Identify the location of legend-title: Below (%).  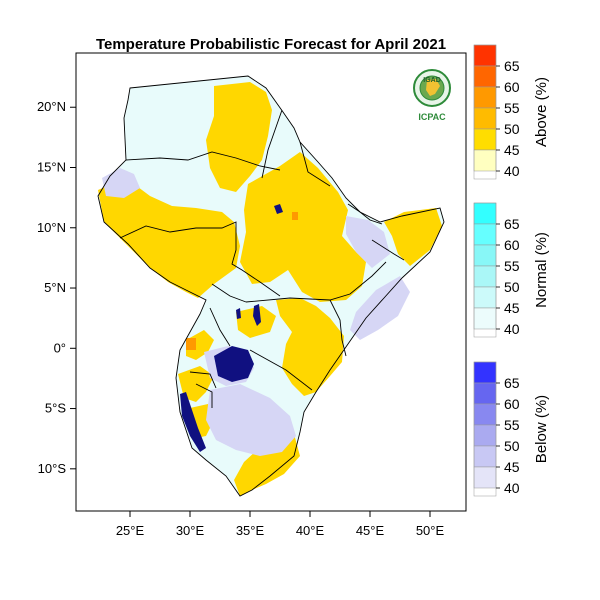
(541, 429).